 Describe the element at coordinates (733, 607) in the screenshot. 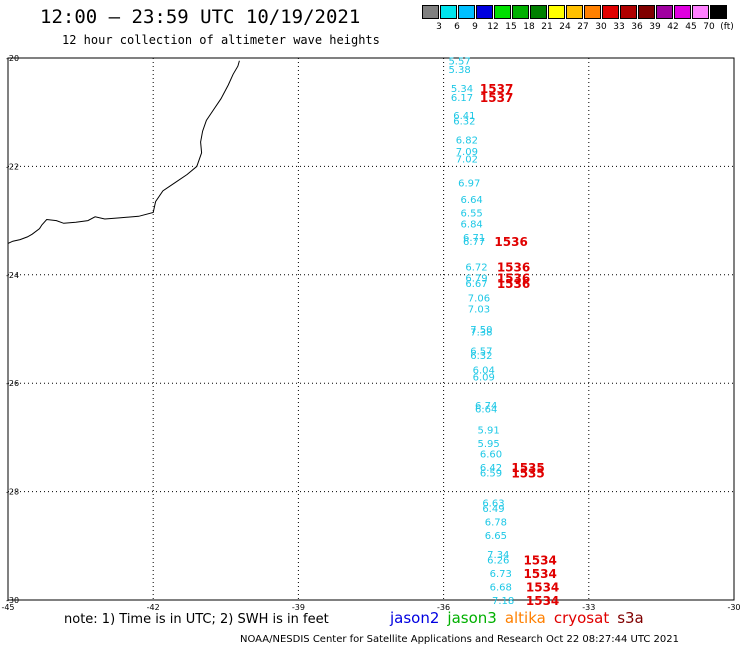

I see `lon-tick-label: -30` at that location.